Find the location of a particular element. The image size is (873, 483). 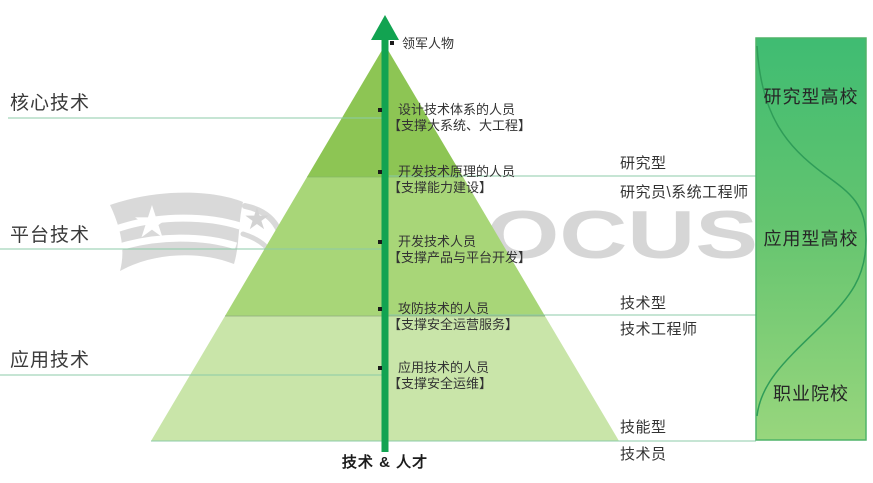

school-label-applied: 应用型高校 is located at coordinates (811, 239).